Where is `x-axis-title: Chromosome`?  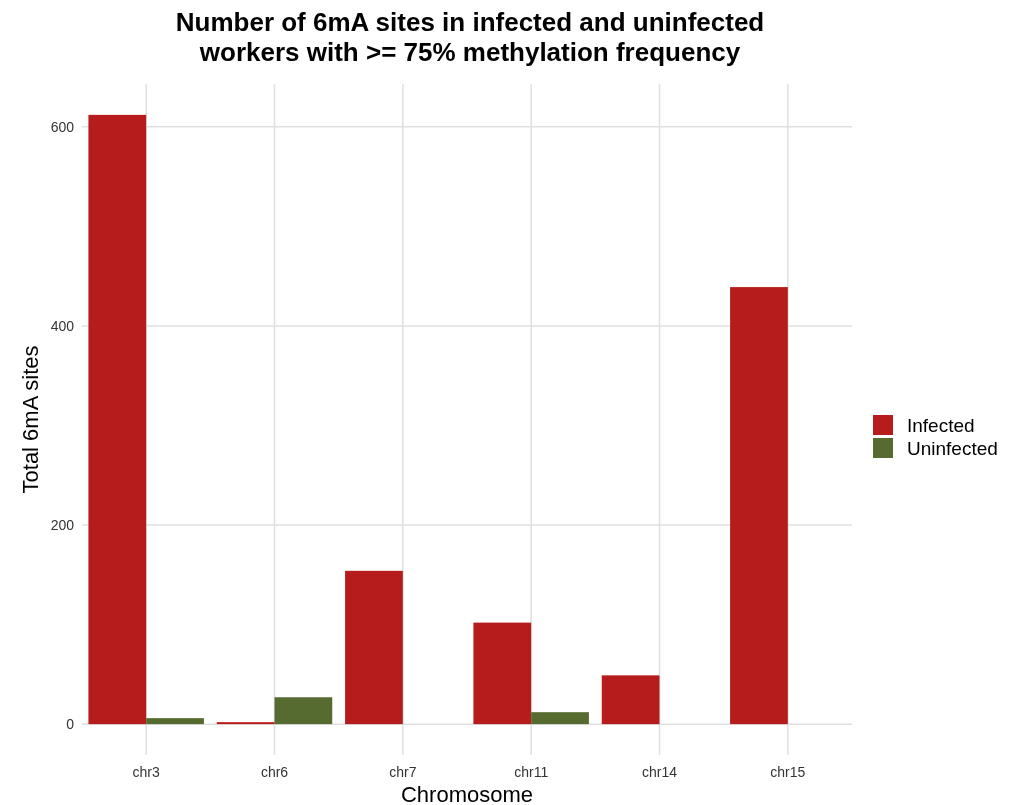
x-axis-title: Chromosome is located at coordinates (467, 793).